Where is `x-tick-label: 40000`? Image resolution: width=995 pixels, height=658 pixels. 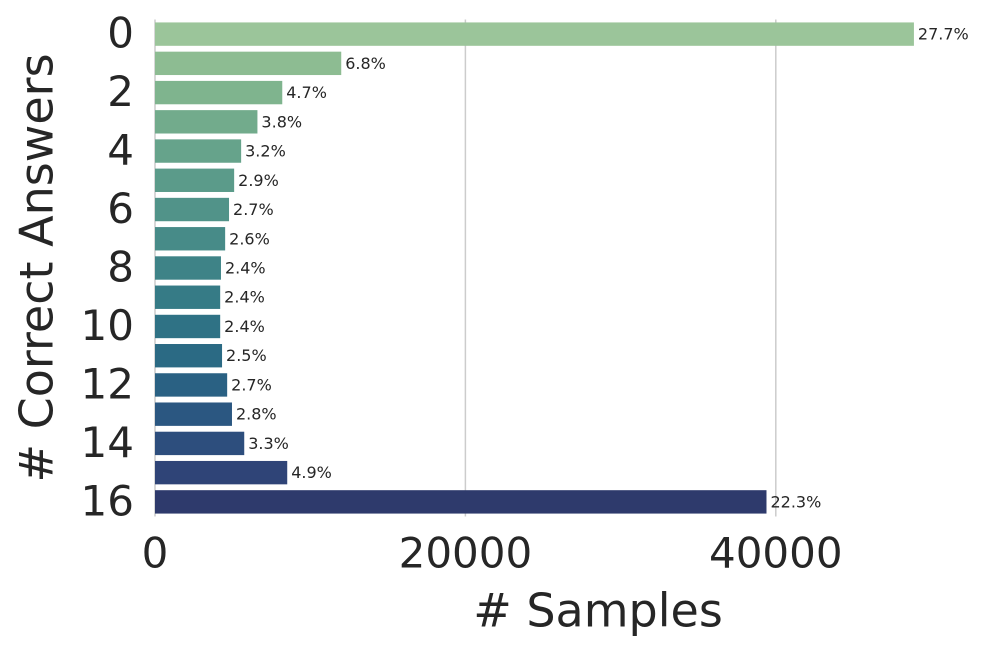
x-tick-label: 40000 is located at coordinates (776, 553).